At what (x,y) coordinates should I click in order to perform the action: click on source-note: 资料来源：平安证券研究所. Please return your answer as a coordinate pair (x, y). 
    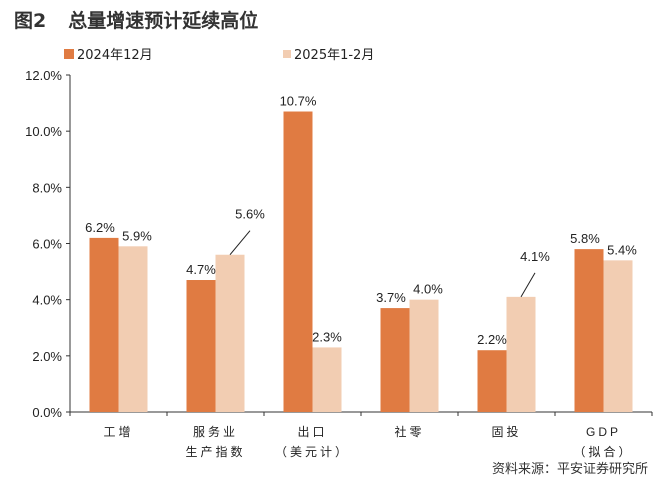
    Looking at the image, I should click on (569, 469).